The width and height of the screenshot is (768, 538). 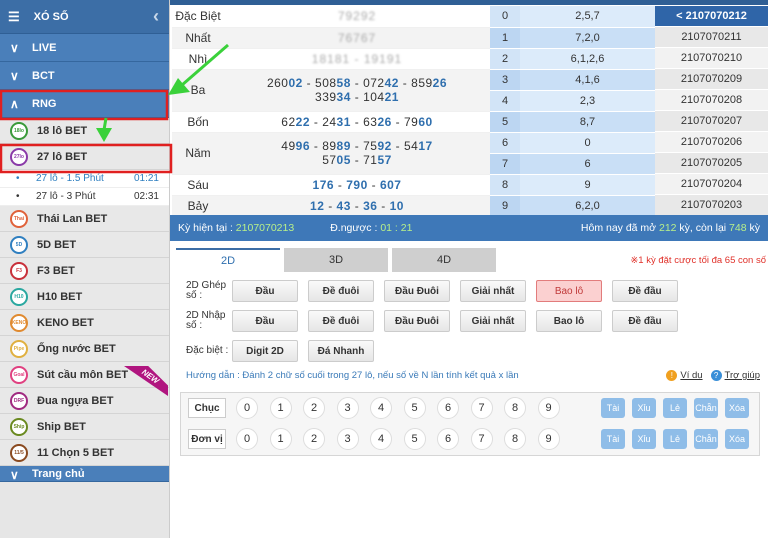 What do you see at coordinates (84, 245) in the screenshot?
I see `sidebar-item: 5D 5D BET` at bounding box center [84, 245].